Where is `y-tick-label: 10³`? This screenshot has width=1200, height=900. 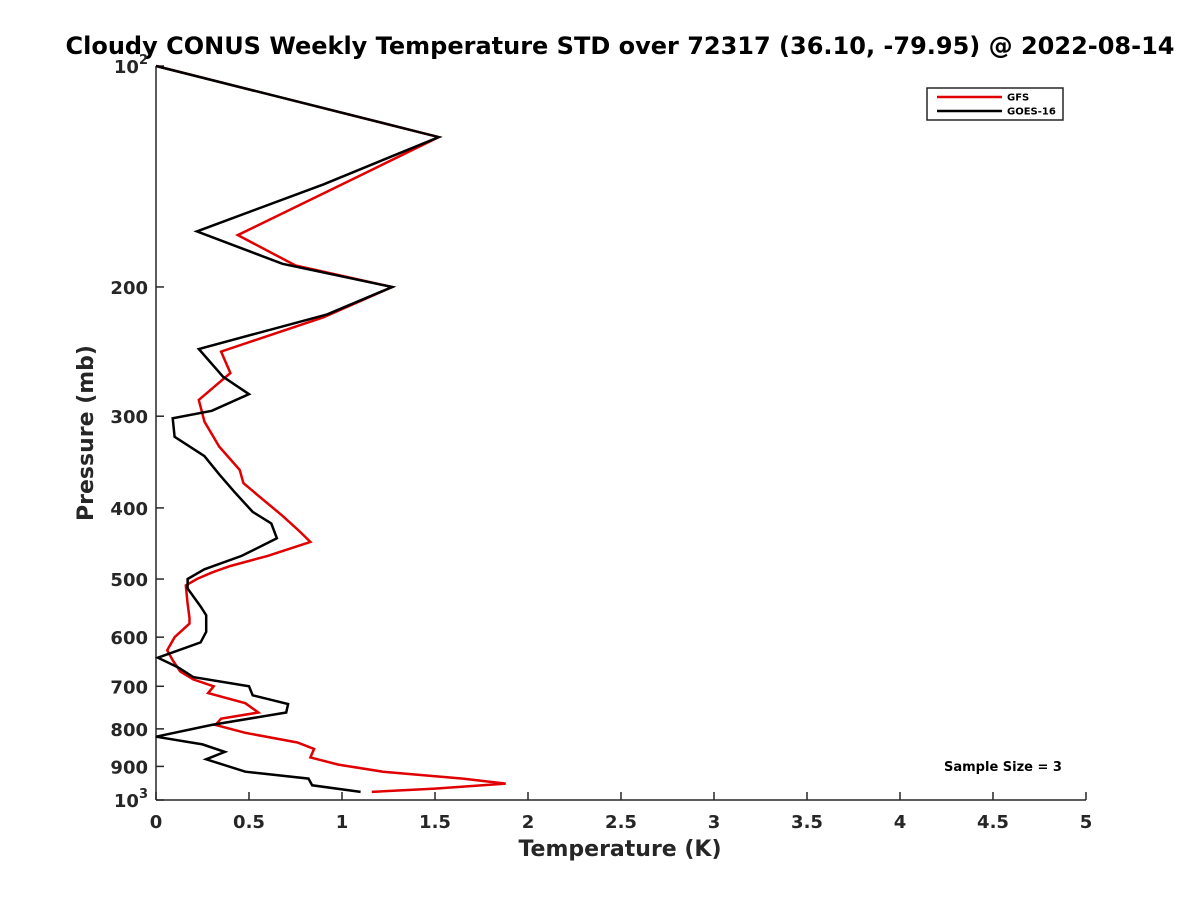
y-tick-label: 10³ is located at coordinates (131, 799).